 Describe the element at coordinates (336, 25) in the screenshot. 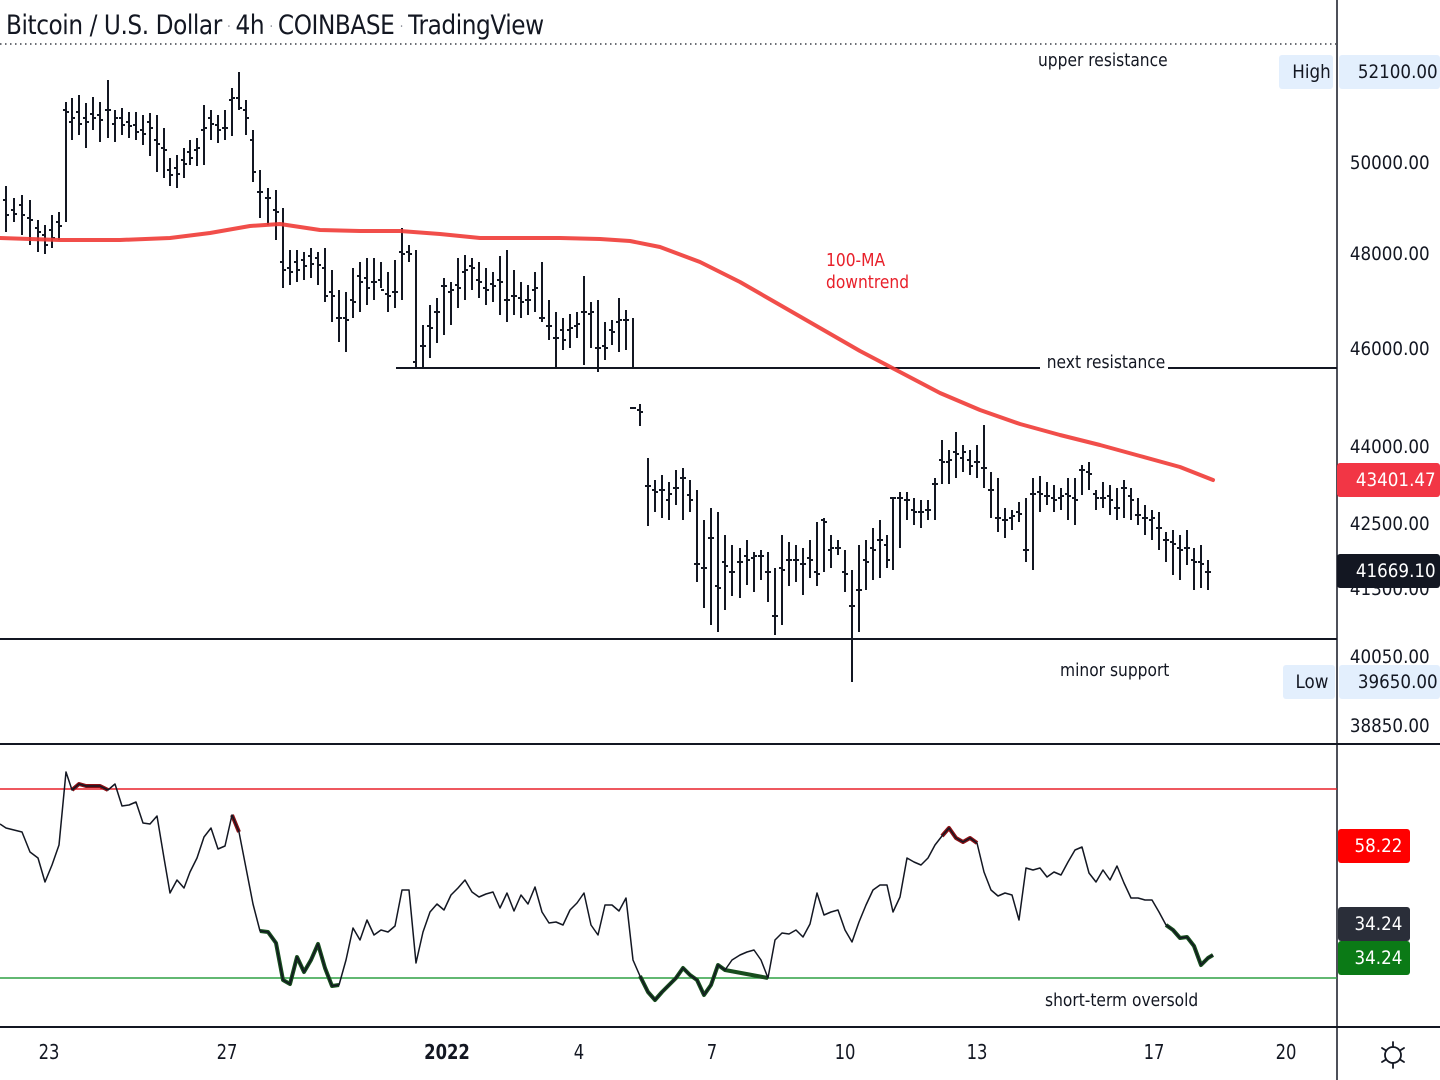

I see `exchange: COINBASE` at that location.